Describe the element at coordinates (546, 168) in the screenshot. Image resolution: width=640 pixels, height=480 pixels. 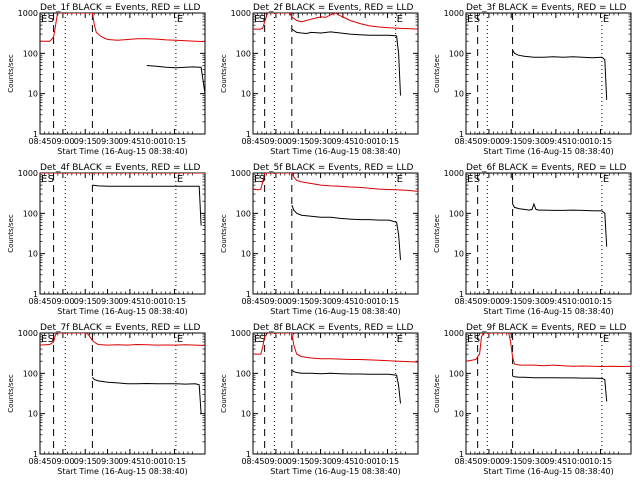
I see `panel-title: Det_6f BLACK = Events, RED = LLD` at that location.